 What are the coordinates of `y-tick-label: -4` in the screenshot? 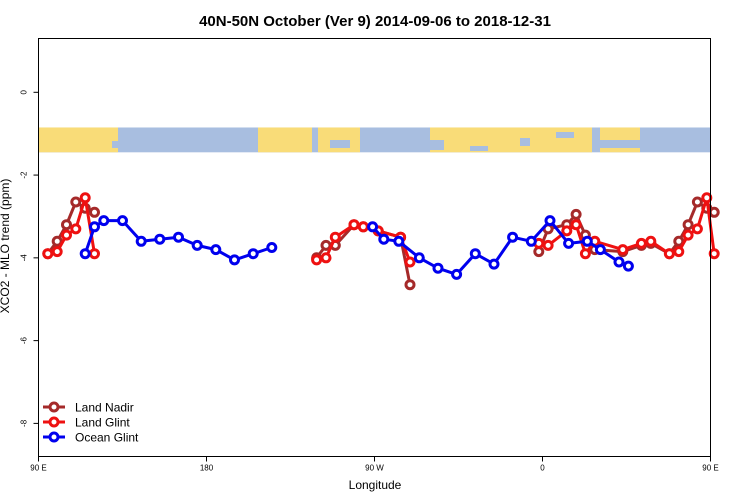 It's located at (24, 258).